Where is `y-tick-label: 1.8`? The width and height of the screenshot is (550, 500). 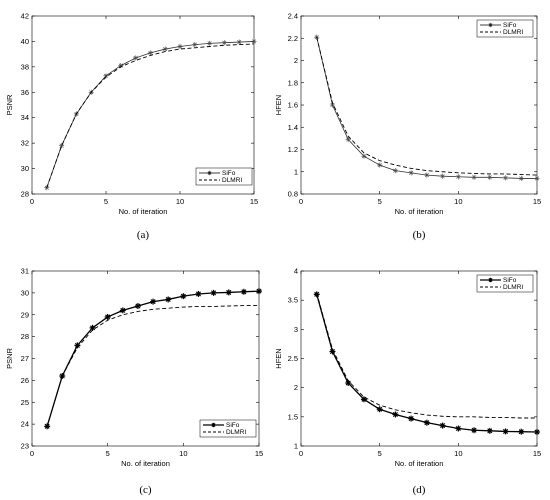 y-tick-label: 1.8 is located at coordinates (293, 82).